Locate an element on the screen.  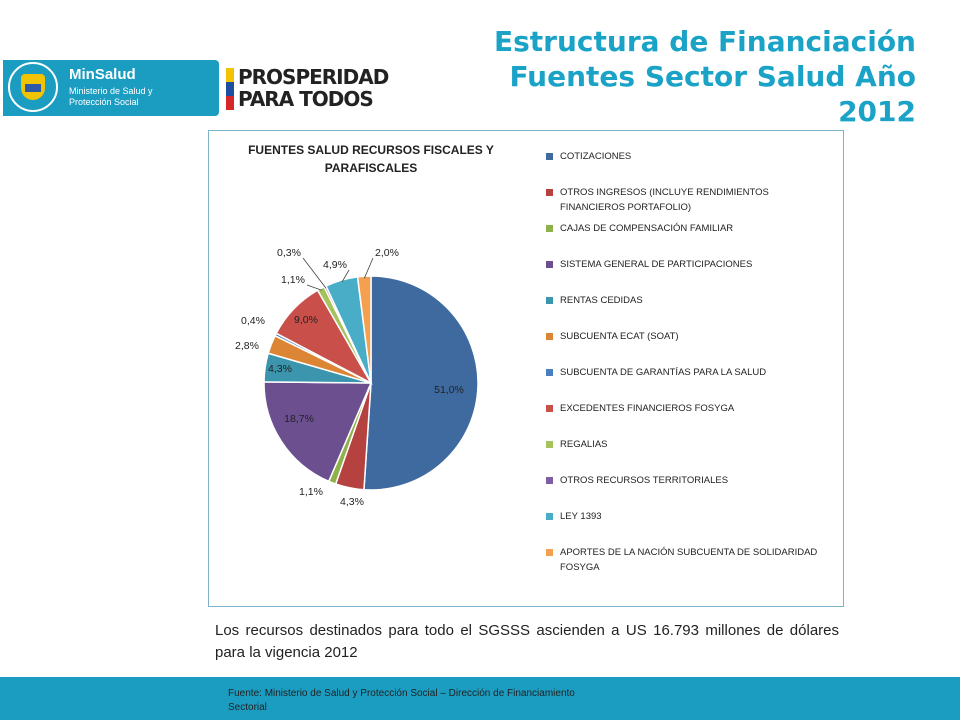
prosperidad-line-2: PARA TODOS is located at coordinates (306, 99).